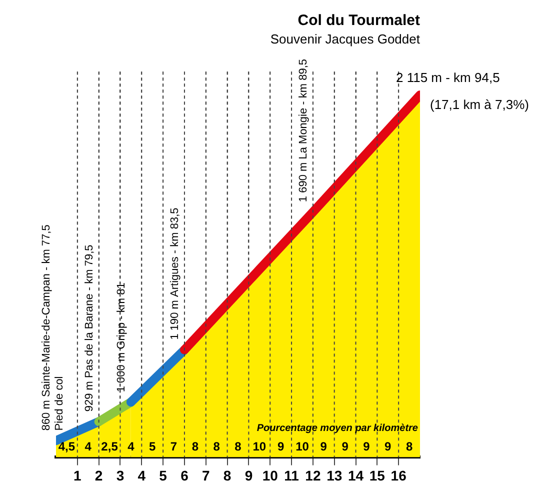 The height and width of the screenshot is (500, 538). What do you see at coordinates (67, 447) in the screenshot?
I see `annotation: 4,5` at bounding box center [67, 447].